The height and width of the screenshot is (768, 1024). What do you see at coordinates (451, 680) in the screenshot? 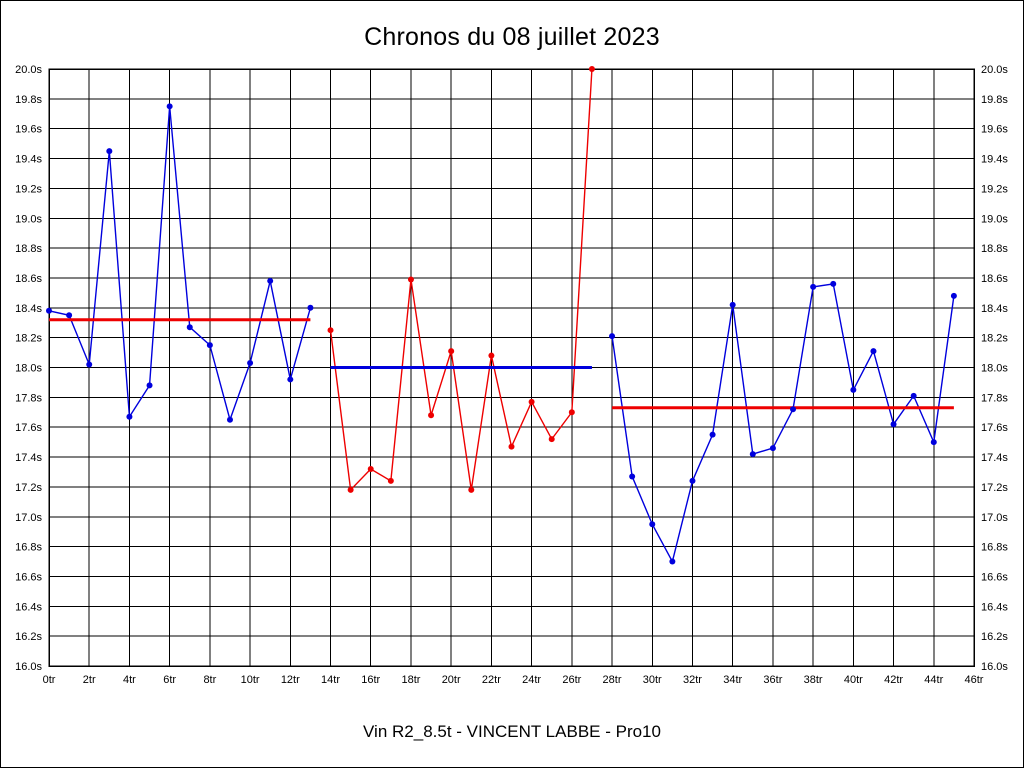
I see `x-tick-label: 20tr` at bounding box center [451, 680].